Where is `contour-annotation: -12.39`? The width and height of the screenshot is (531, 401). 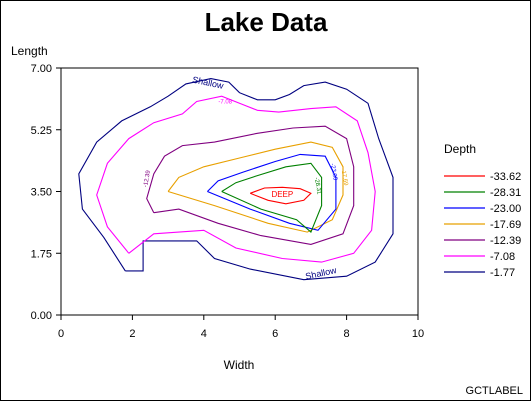
contour-annotation: -12.39 is located at coordinates (147, 178).